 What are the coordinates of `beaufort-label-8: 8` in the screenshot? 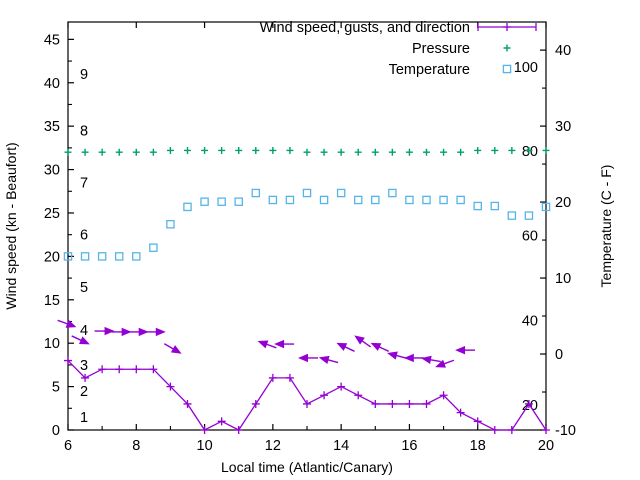 It's located at (84, 132).